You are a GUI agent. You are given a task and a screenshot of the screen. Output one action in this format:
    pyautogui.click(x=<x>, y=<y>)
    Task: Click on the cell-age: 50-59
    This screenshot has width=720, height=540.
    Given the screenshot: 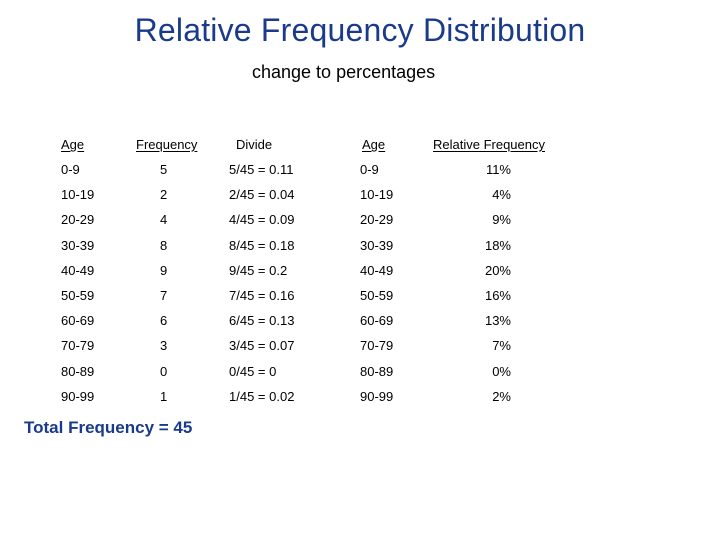 What is the action you would take?
    pyautogui.click(x=78, y=295)
    